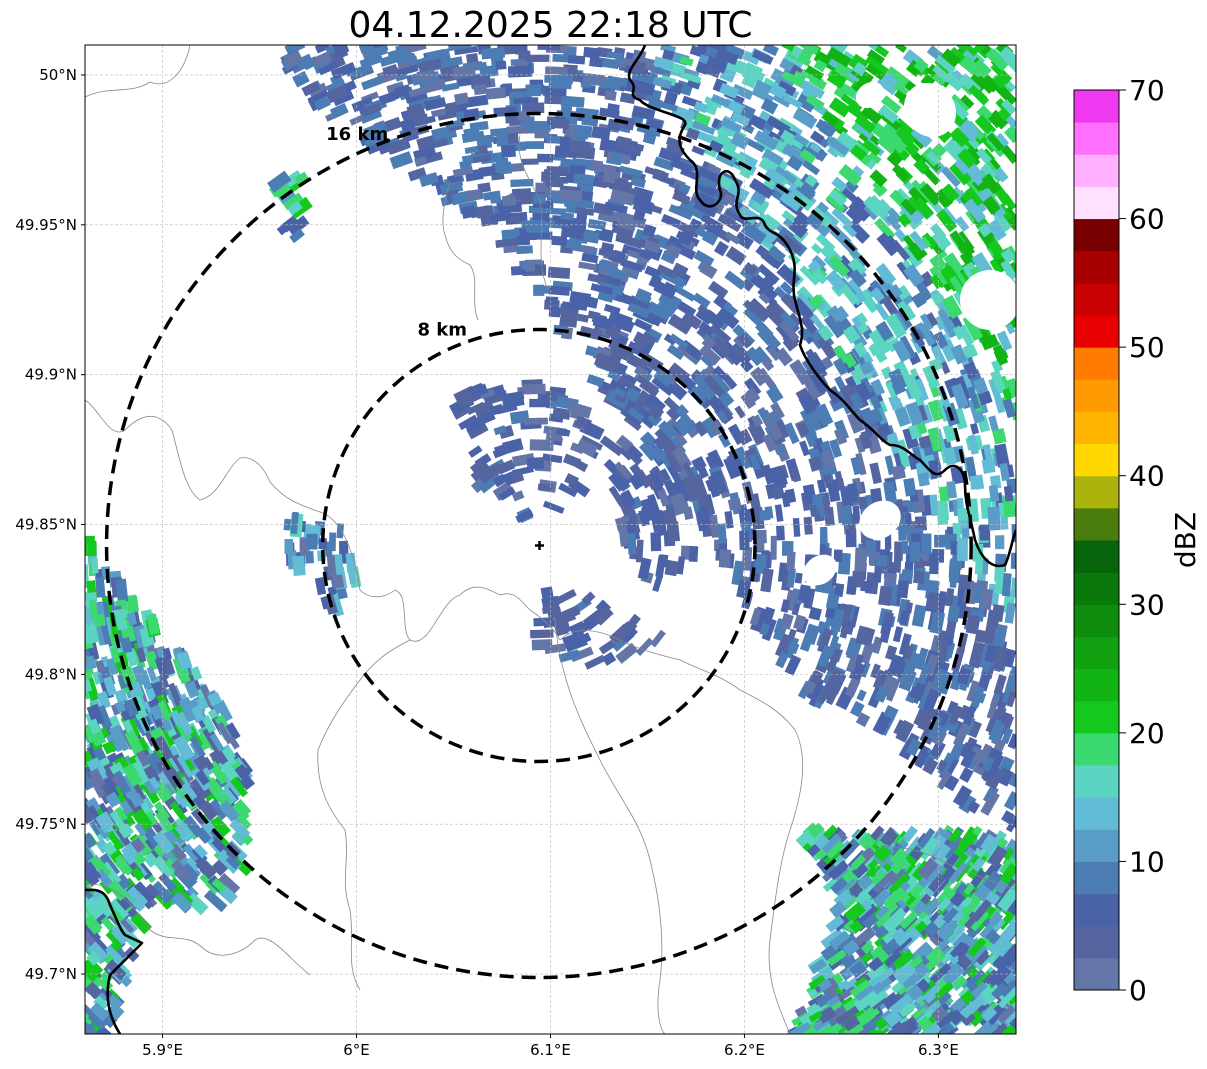 This screenshot has height=1069, width=1207. I want to click on lat-tick-label: 49.95°N, so click(46, 225).